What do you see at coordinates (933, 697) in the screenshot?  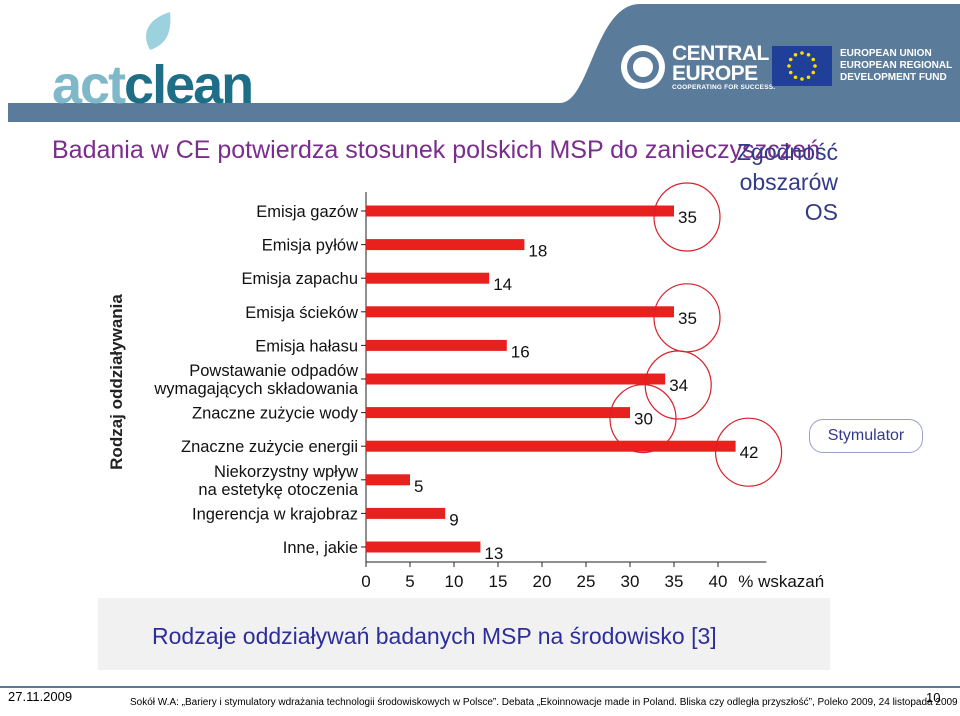 I see `page-number: 10` at bounding box center [933, 697].